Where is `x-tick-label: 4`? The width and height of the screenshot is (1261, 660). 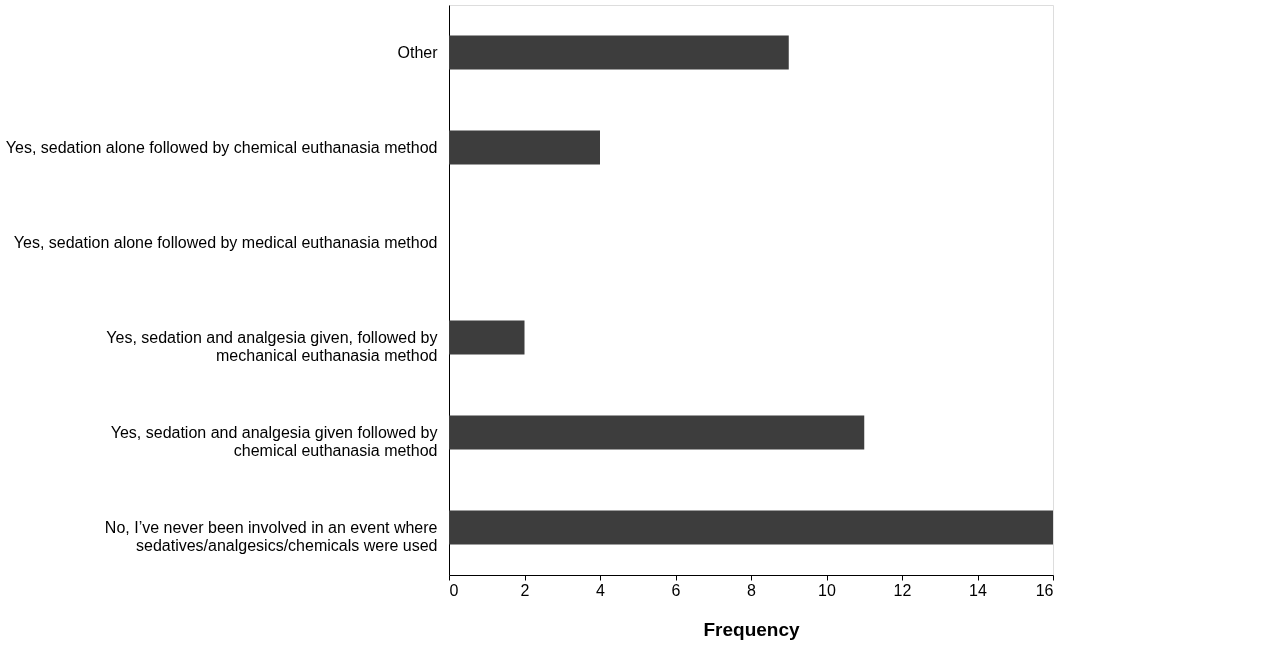
x-tick-label: 4 is located at coordinates (601, 590).